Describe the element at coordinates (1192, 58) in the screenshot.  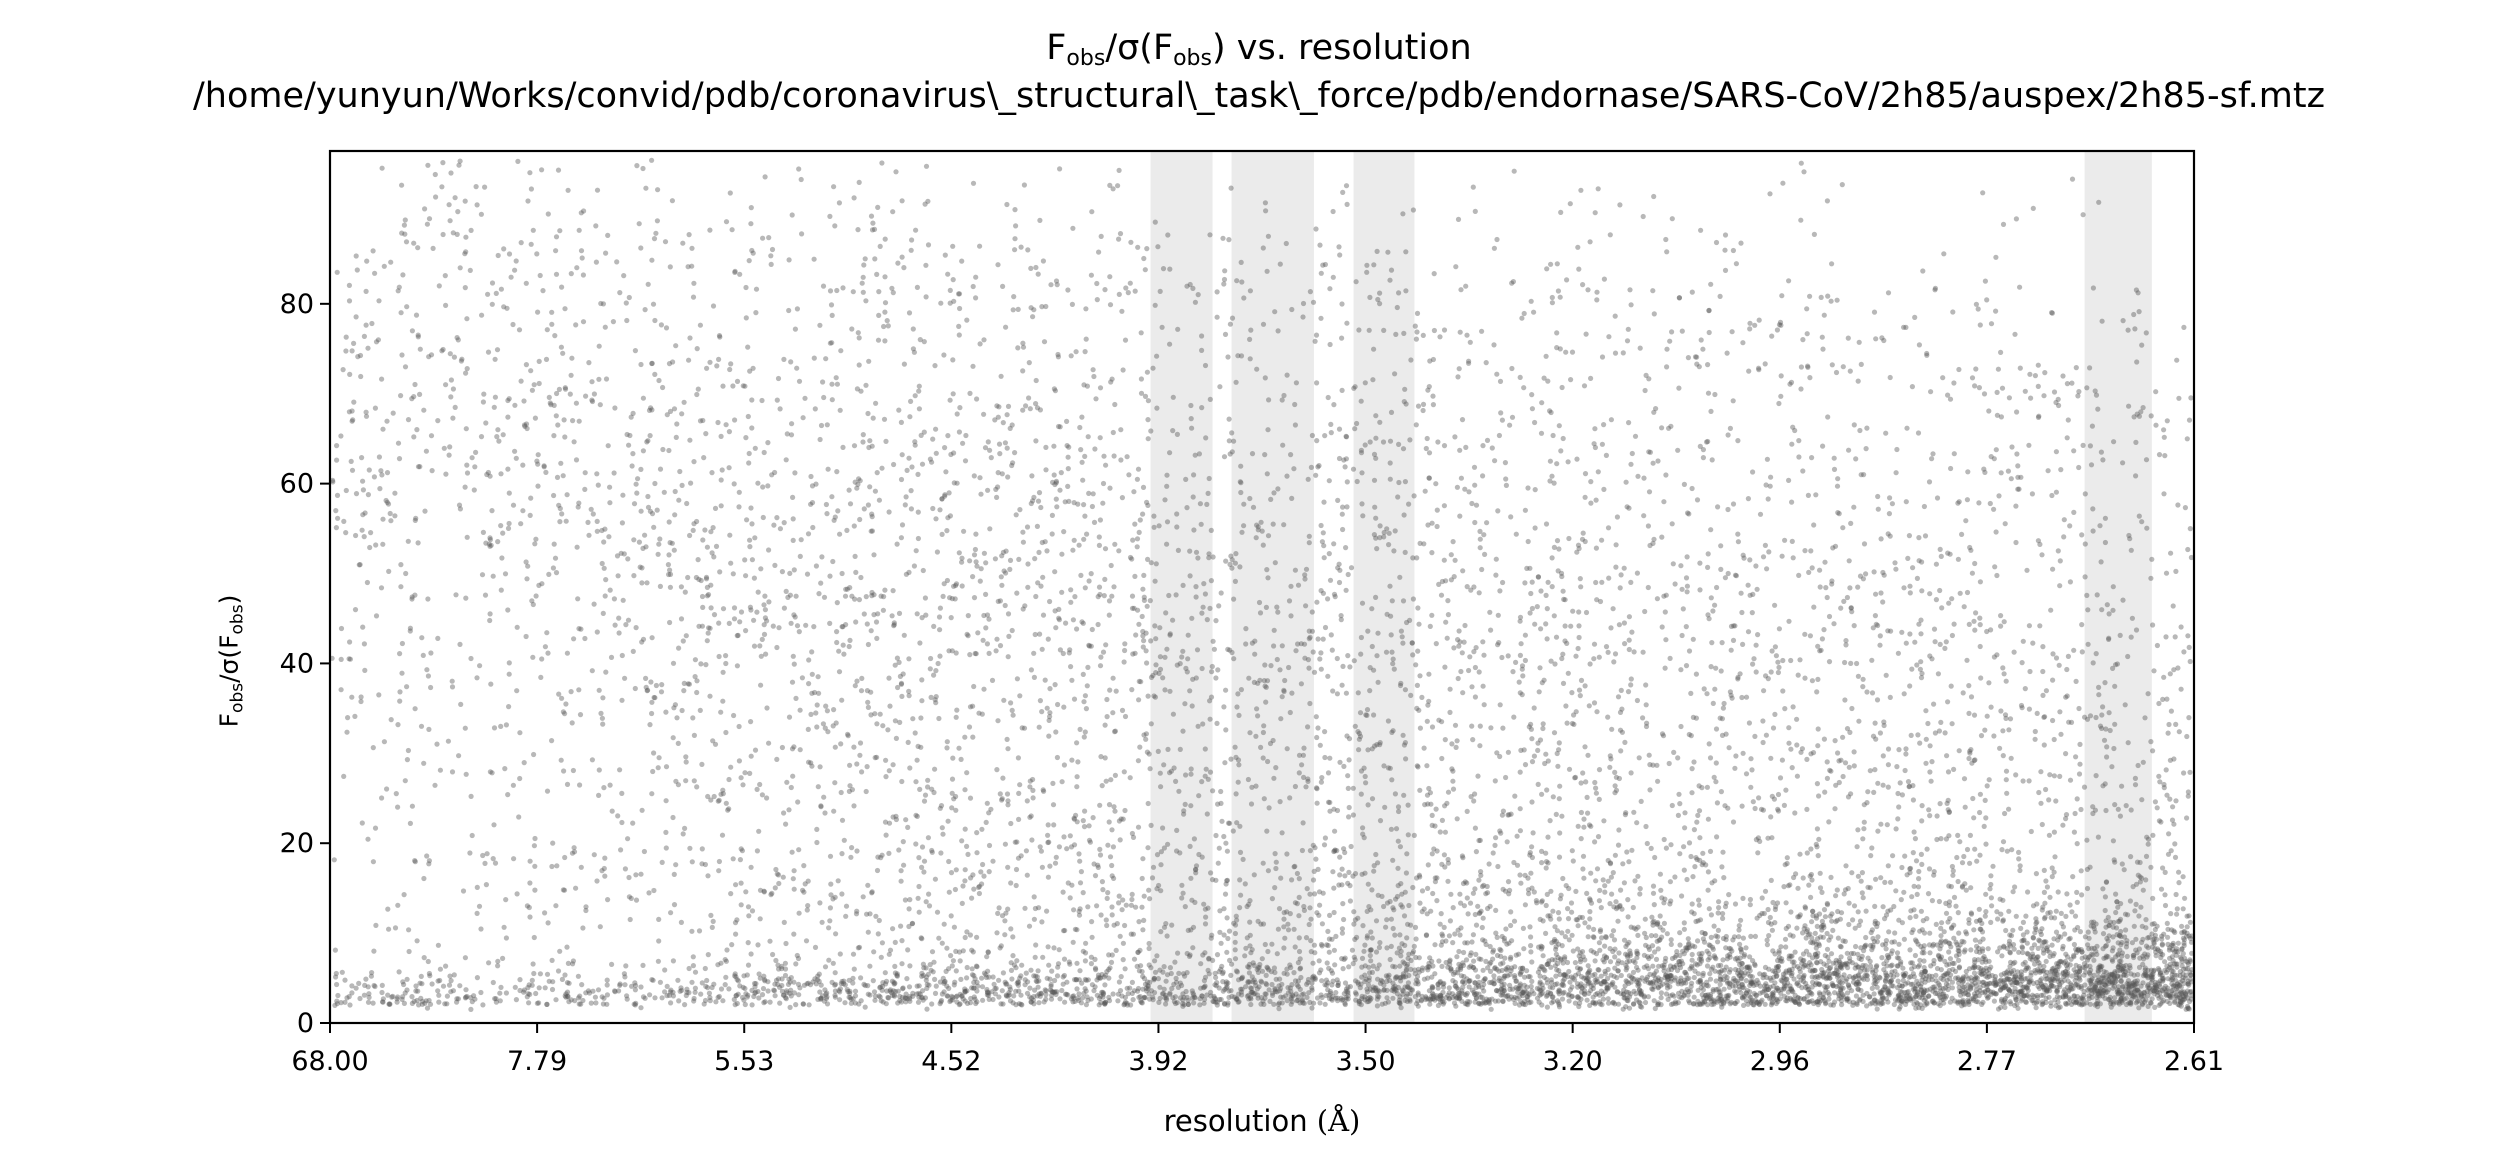
I see `title-part-obs-subscript-2: obs` at that location.